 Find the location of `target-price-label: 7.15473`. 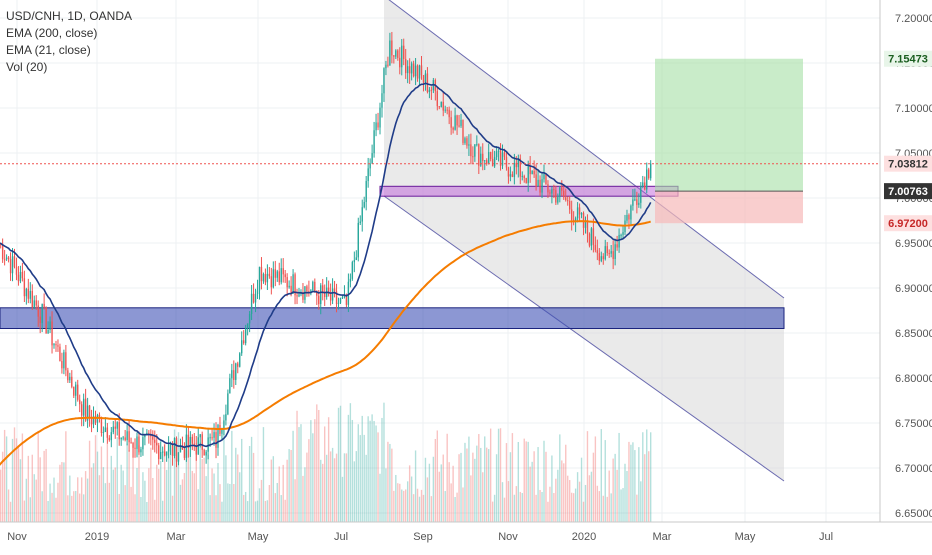

target-price-label: 7.15473 is located at coordinates (908, 60).